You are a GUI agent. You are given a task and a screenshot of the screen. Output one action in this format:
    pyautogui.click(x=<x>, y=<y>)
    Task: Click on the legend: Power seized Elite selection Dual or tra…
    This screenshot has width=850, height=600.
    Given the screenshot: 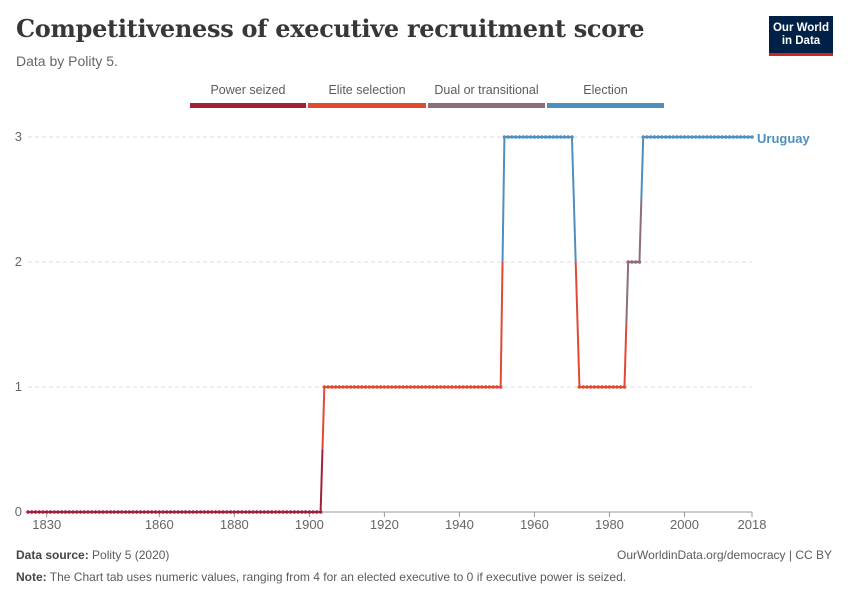 What is the action you would take?
    pyautogui.click(x=427, y=95)
    